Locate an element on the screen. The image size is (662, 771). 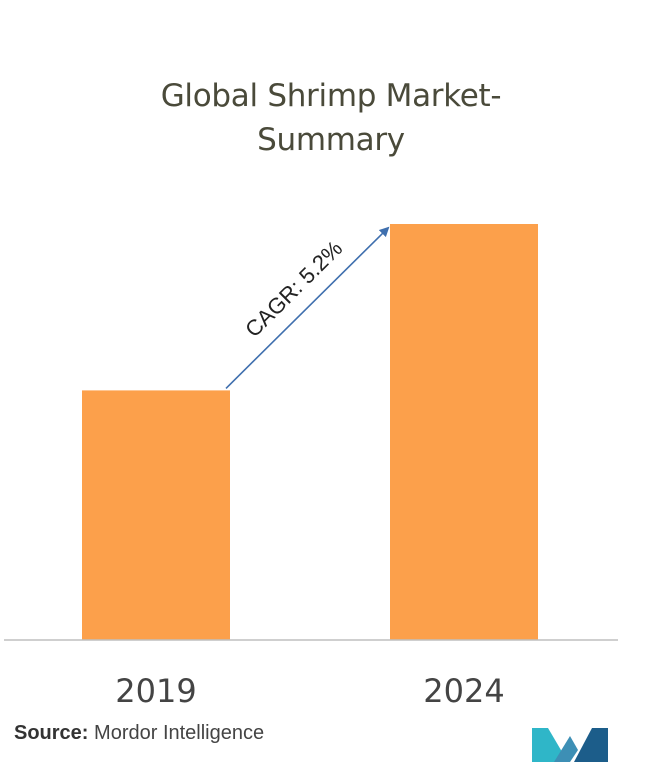
source-value: Mordor Intelligence is located at coordinates (179, 733).